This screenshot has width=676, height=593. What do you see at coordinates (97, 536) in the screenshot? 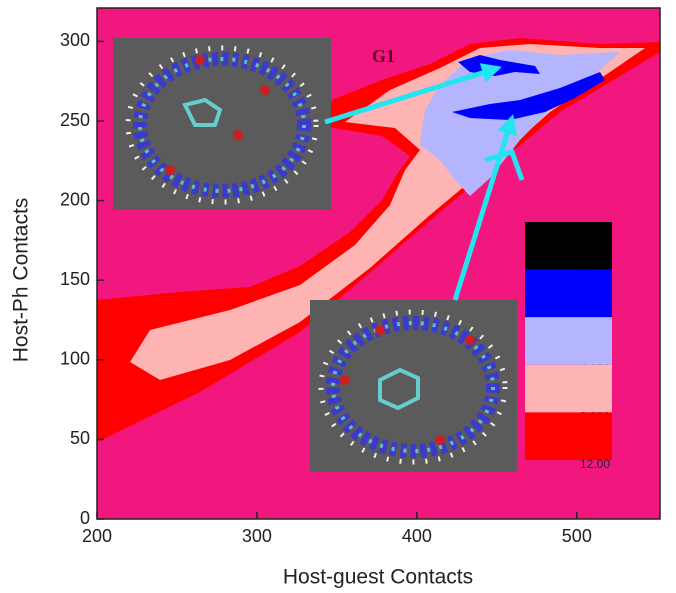
I see `x-tick-label: 200` at bounding box center [97, 536].